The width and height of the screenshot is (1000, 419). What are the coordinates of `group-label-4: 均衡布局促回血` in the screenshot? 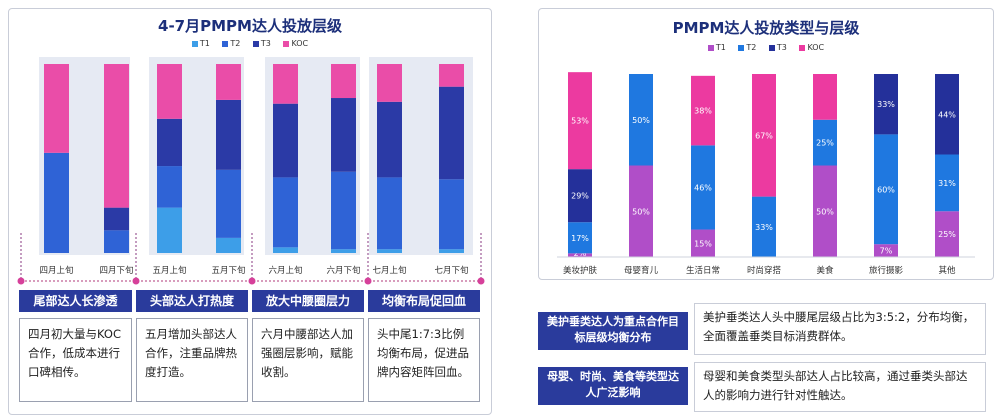 It's located at (424, 301).